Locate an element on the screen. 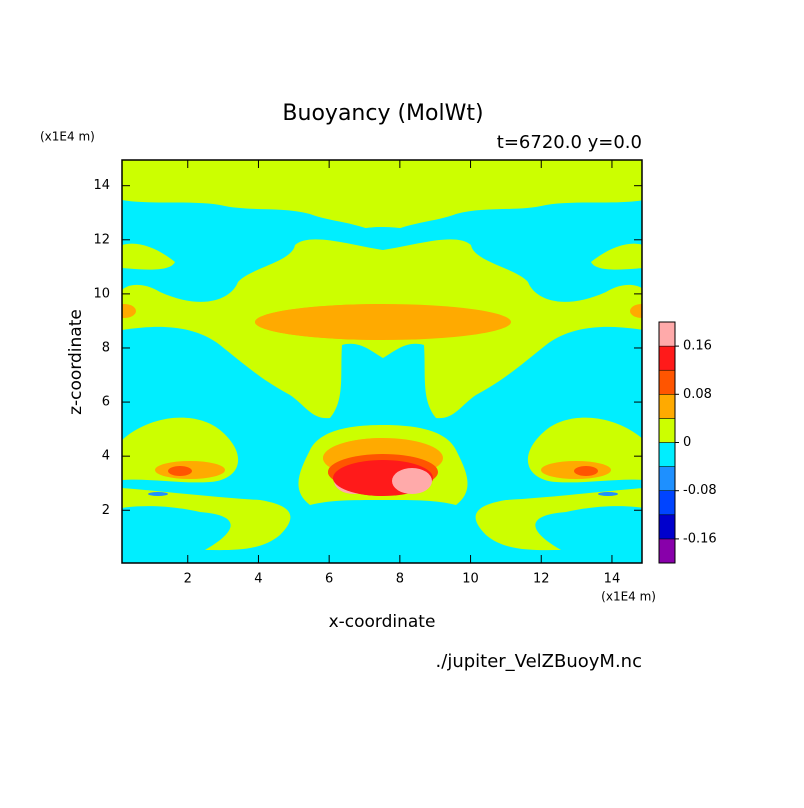 This screenshot has width=804, height=808. colorbar-tick-label: -0.16 is located at coordinates (700, 538).